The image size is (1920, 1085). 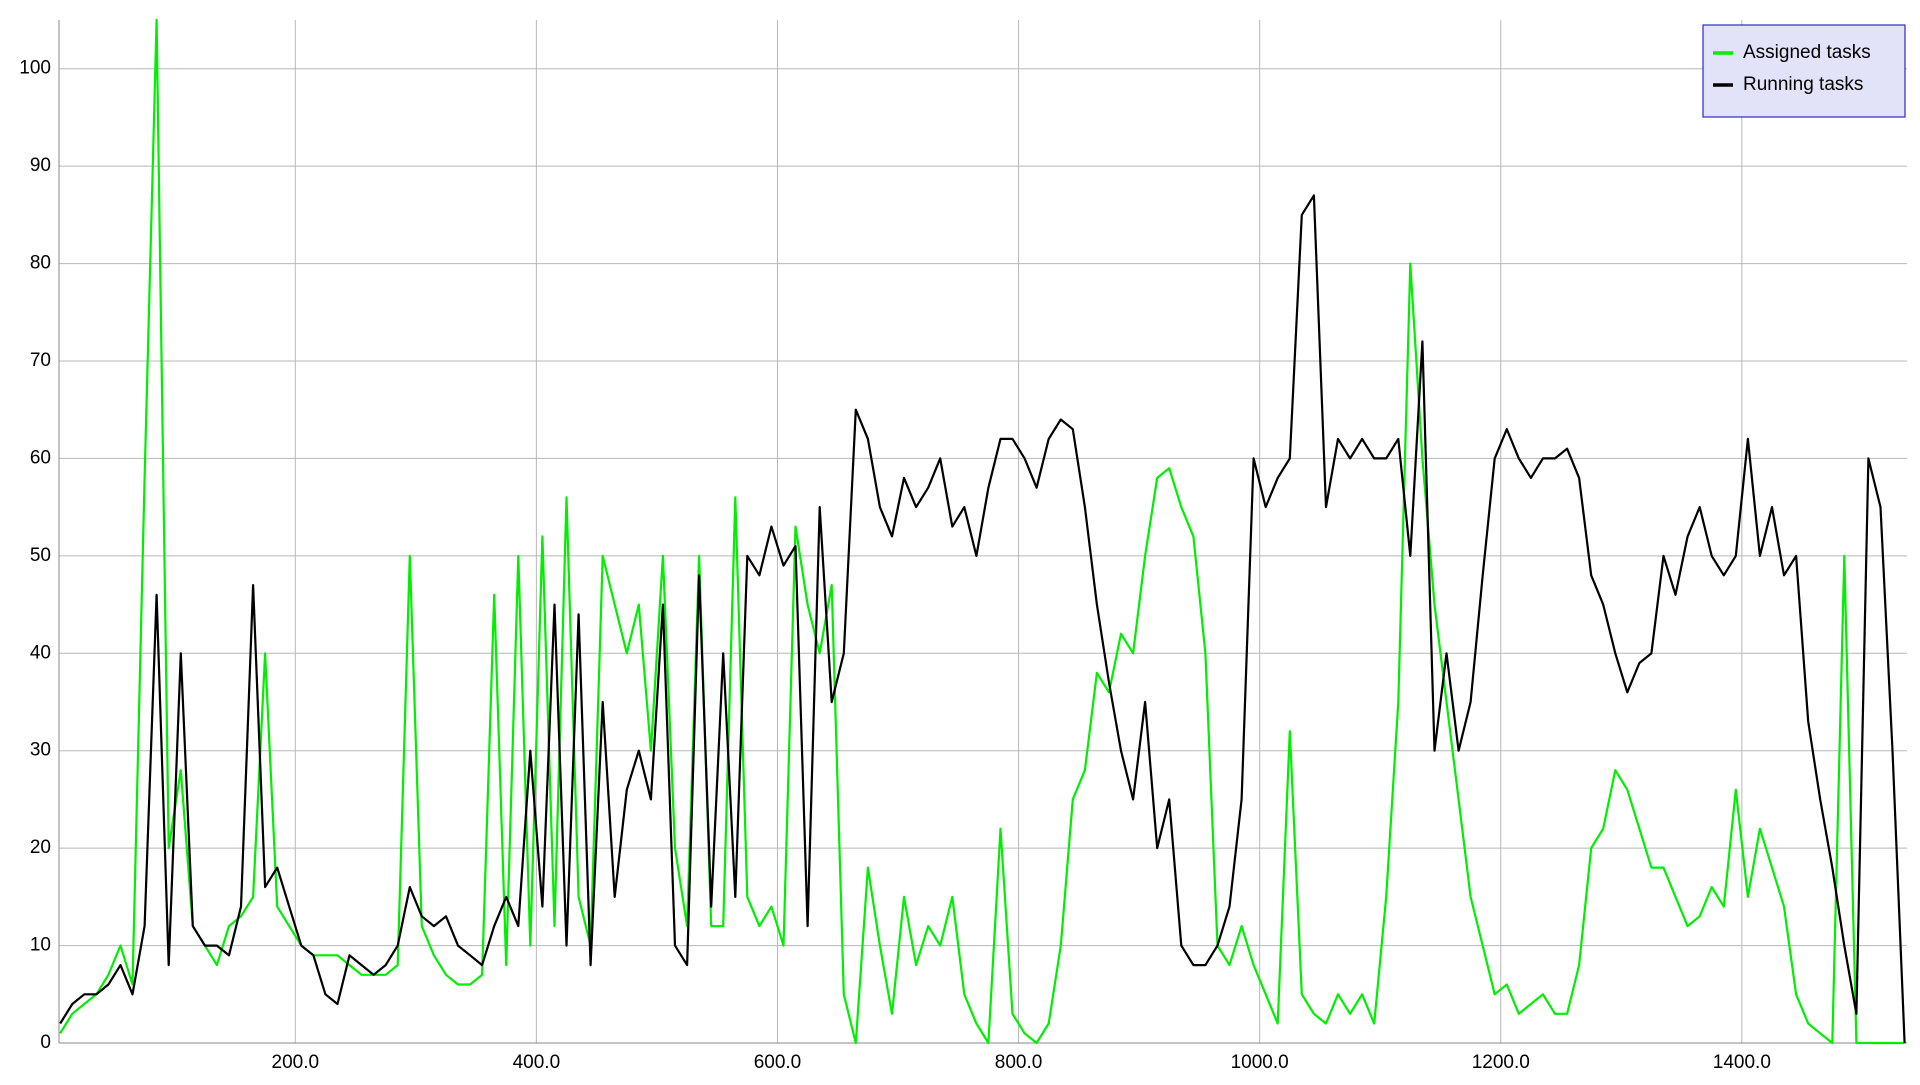 What do you see at coordinates (35, 68) in the screenshot?
I see `y-tick-label: 100` at bounding box center [35, 68].